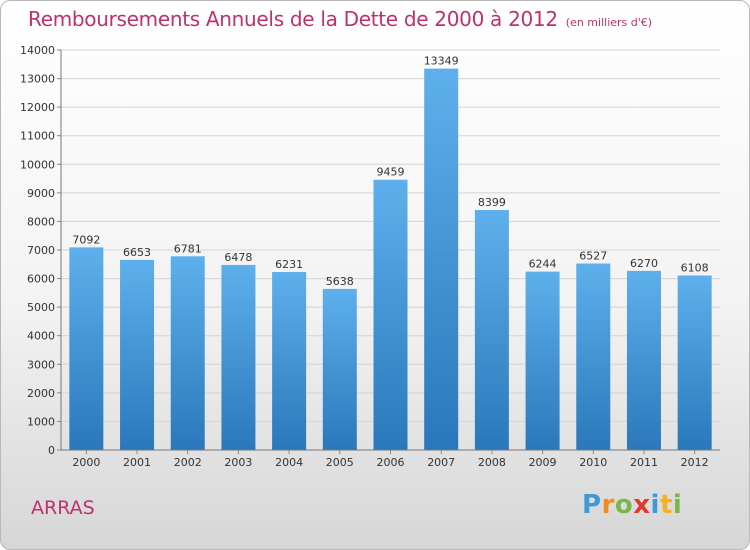  Describe the element at coordinates (37, 79) in the screenshot. I see `y-tick-label: 13000` at that location.